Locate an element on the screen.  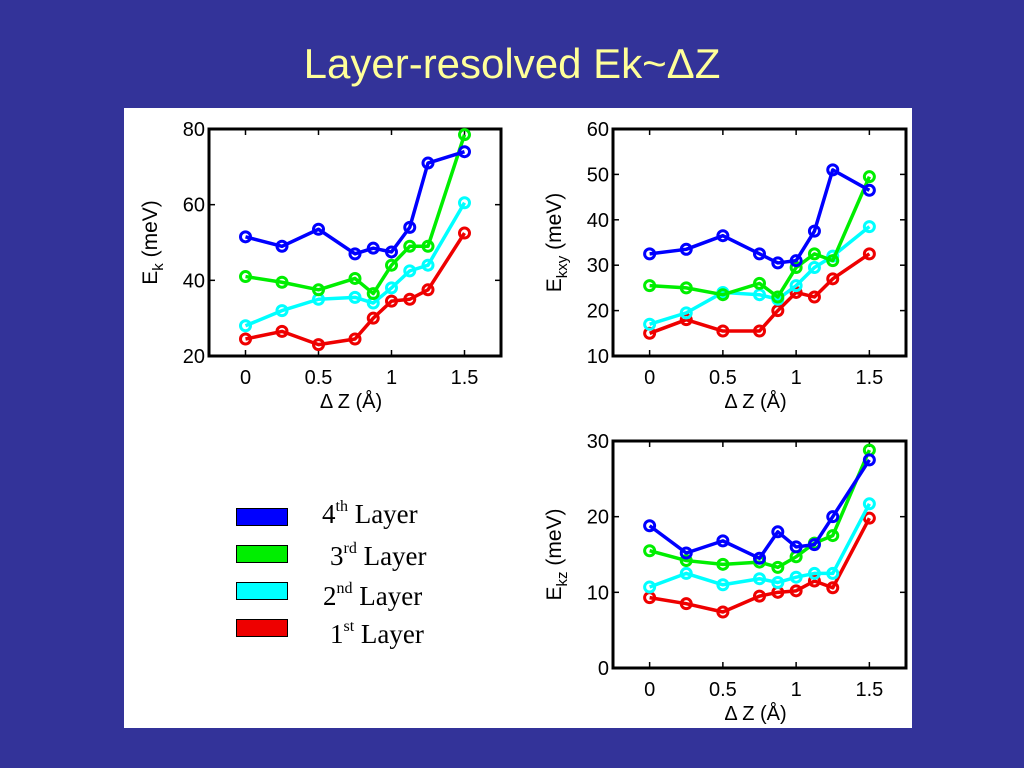
y-tick-label: 60 is located at coordinates (194, 206).